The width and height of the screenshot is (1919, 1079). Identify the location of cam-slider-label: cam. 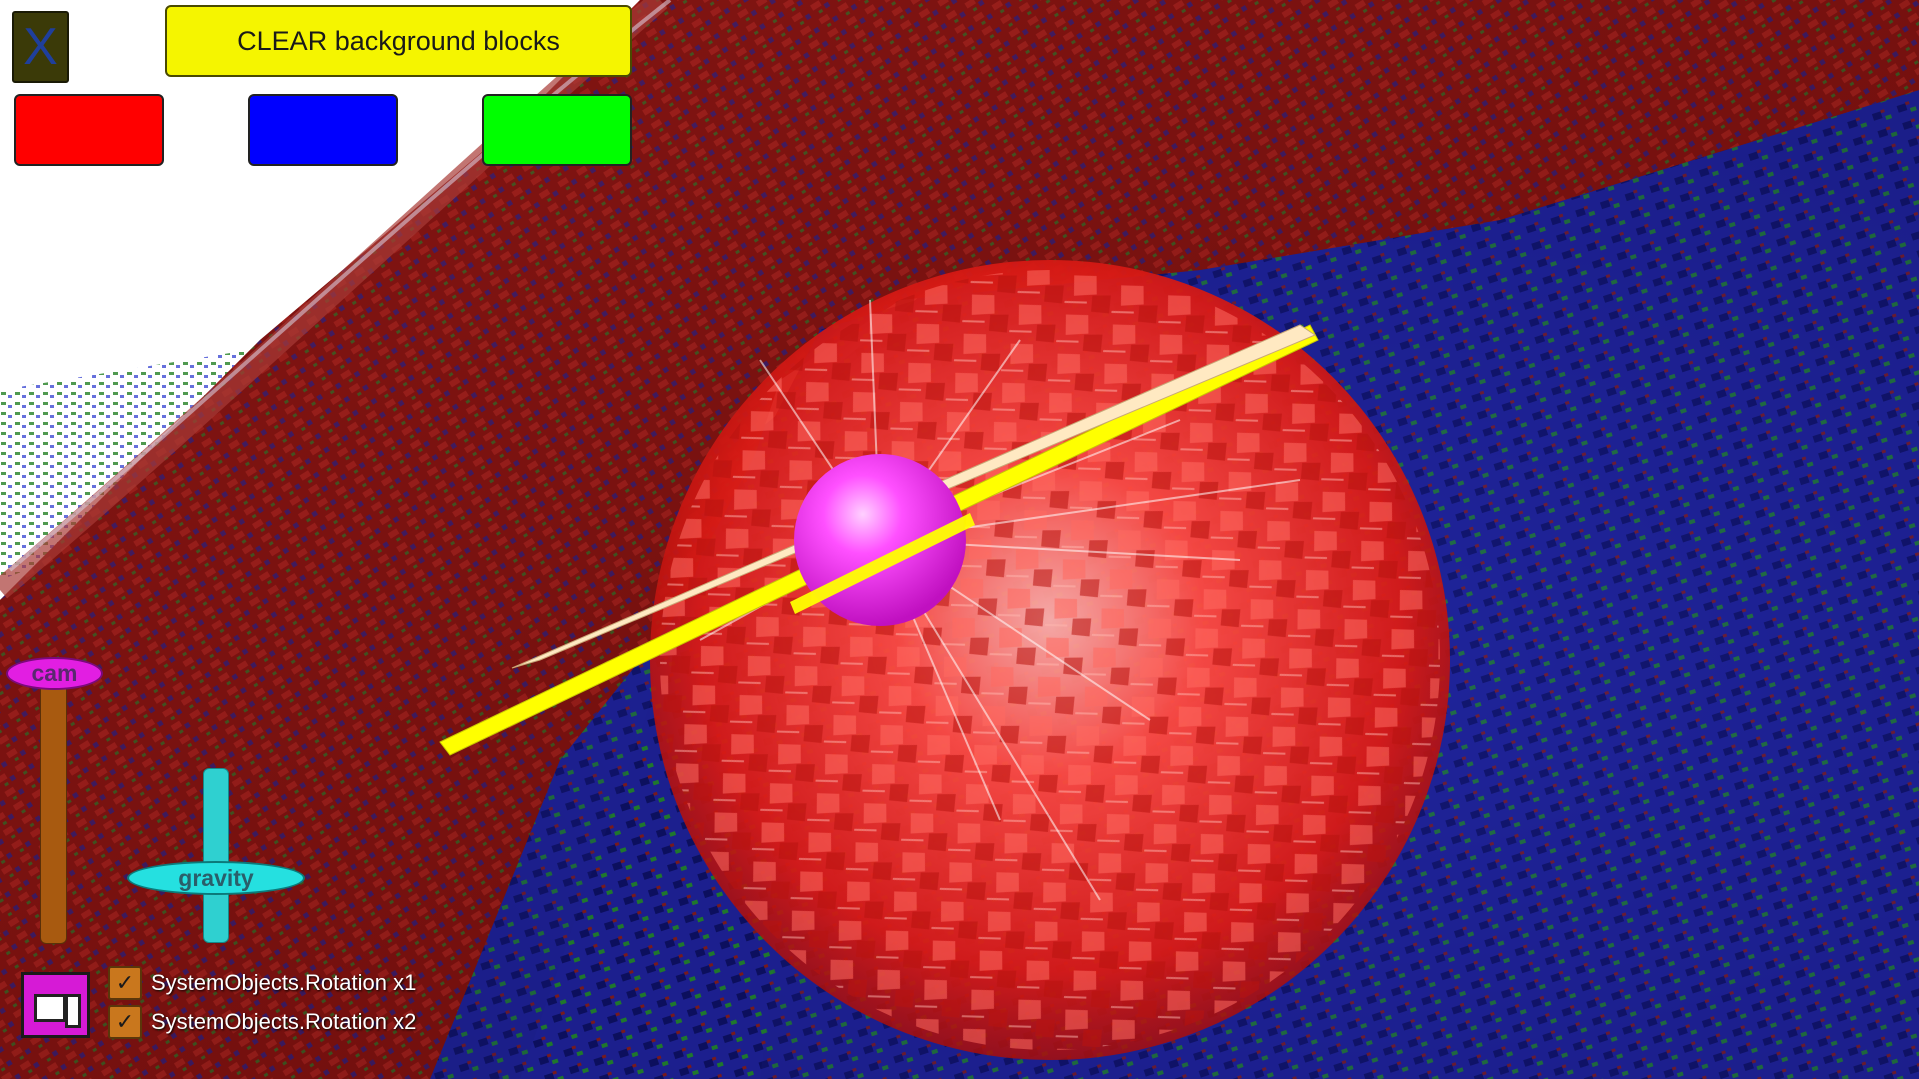
(54, 673).